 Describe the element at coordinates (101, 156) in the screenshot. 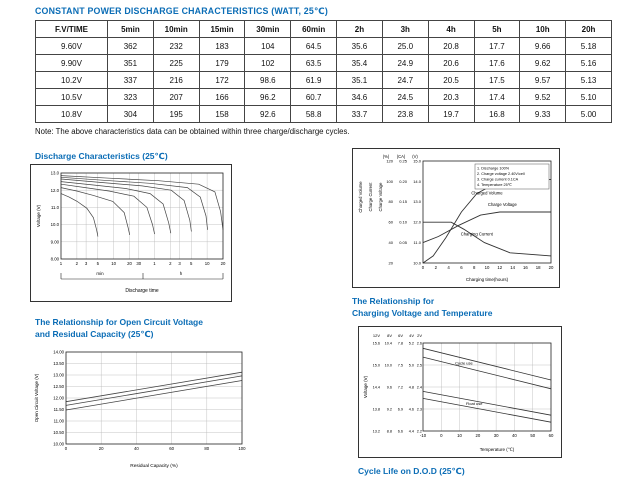

I see `discharge-chart-title: Discharge Characteristics (25℃)` at that location.